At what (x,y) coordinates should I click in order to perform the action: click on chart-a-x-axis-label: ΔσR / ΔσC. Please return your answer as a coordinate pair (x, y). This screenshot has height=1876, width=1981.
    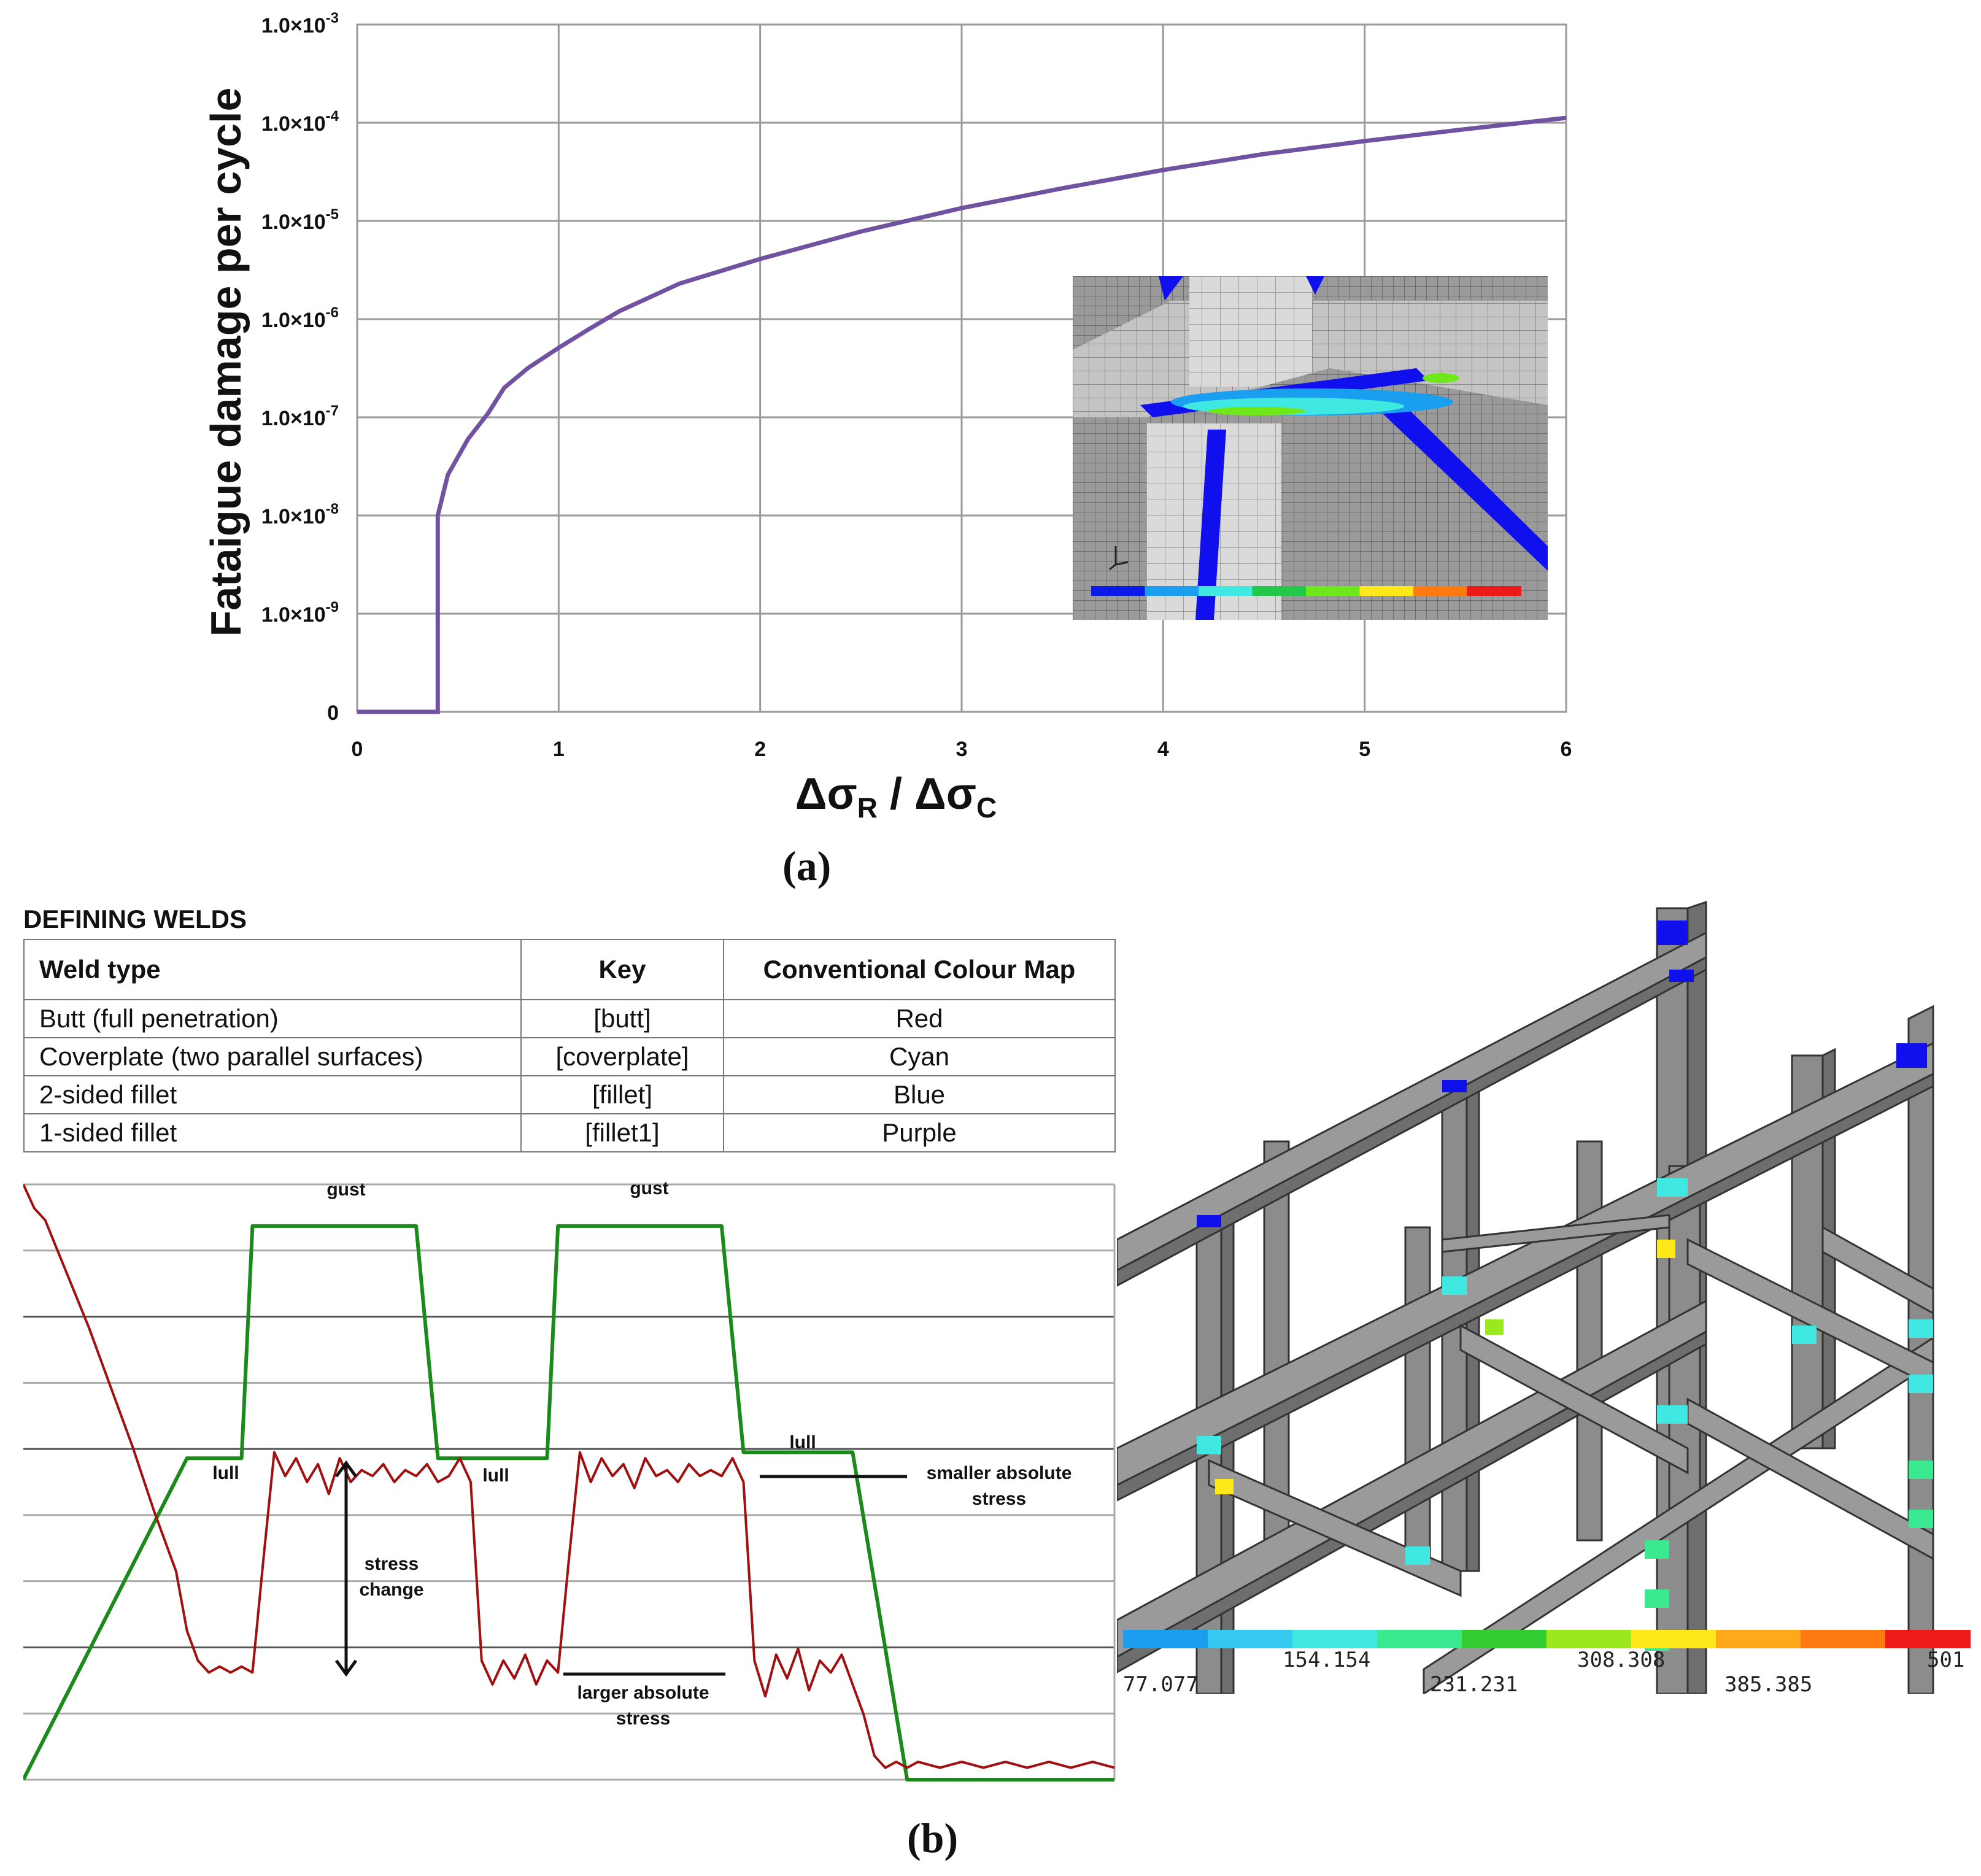
    Looking at the image, I should click on (896, 797).